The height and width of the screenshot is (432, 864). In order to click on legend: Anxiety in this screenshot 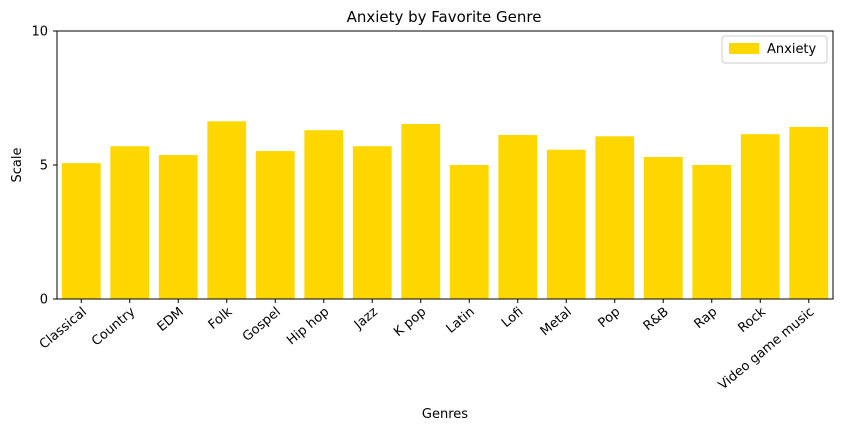, I will do `click(774, 49)`.